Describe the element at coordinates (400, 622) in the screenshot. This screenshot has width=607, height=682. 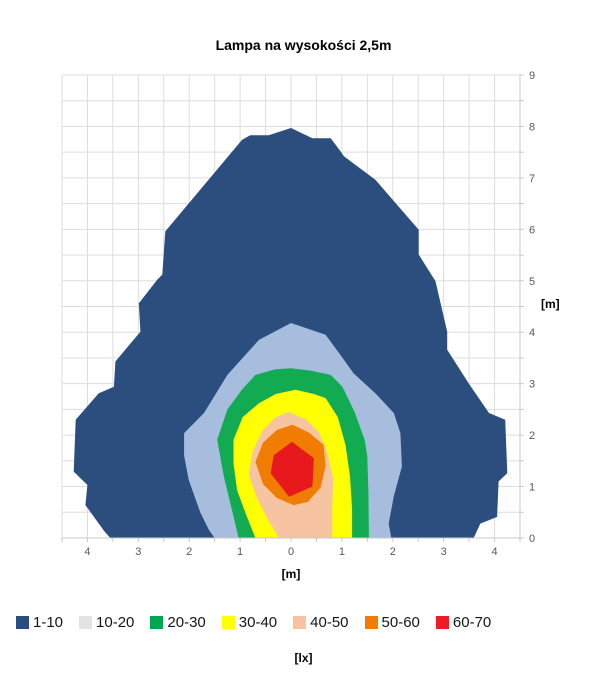
I see `legend-item-label: 50-60` at that location.